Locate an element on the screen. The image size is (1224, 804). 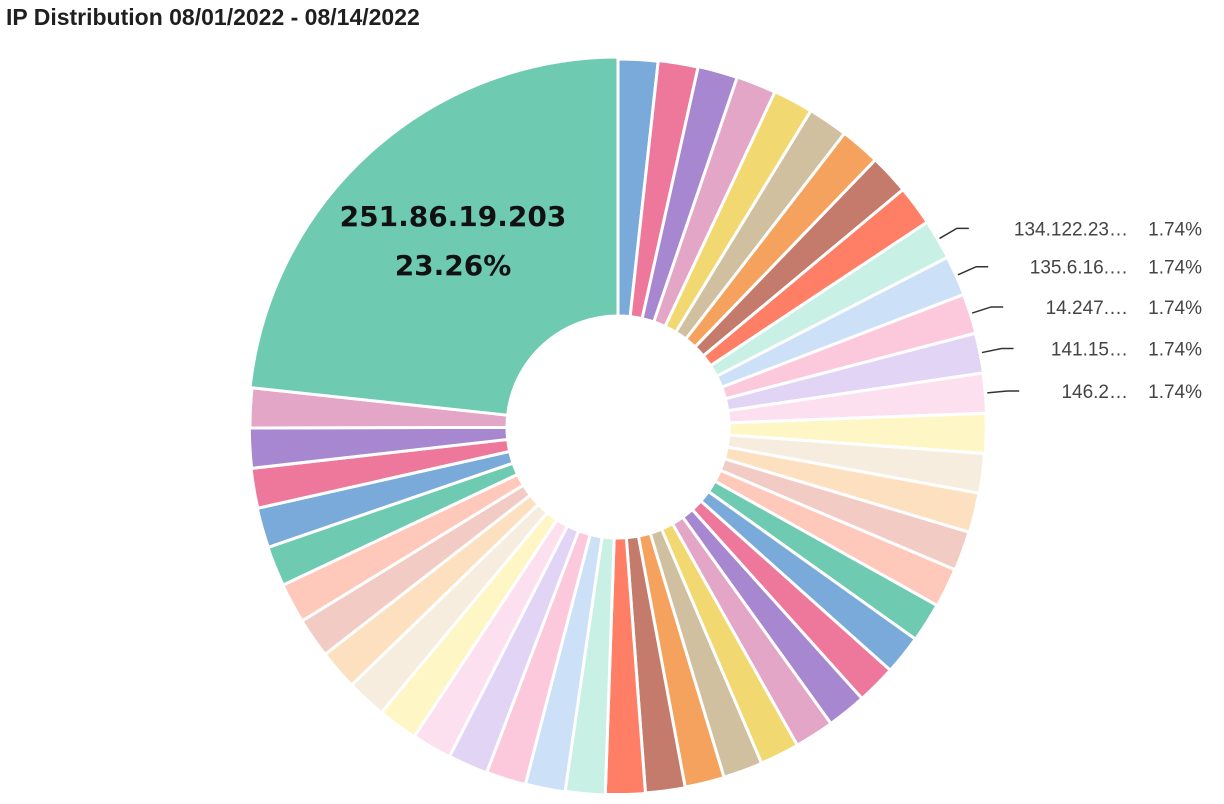
callout-percent-13: 1.74% is located at coordinates (1175, 350).